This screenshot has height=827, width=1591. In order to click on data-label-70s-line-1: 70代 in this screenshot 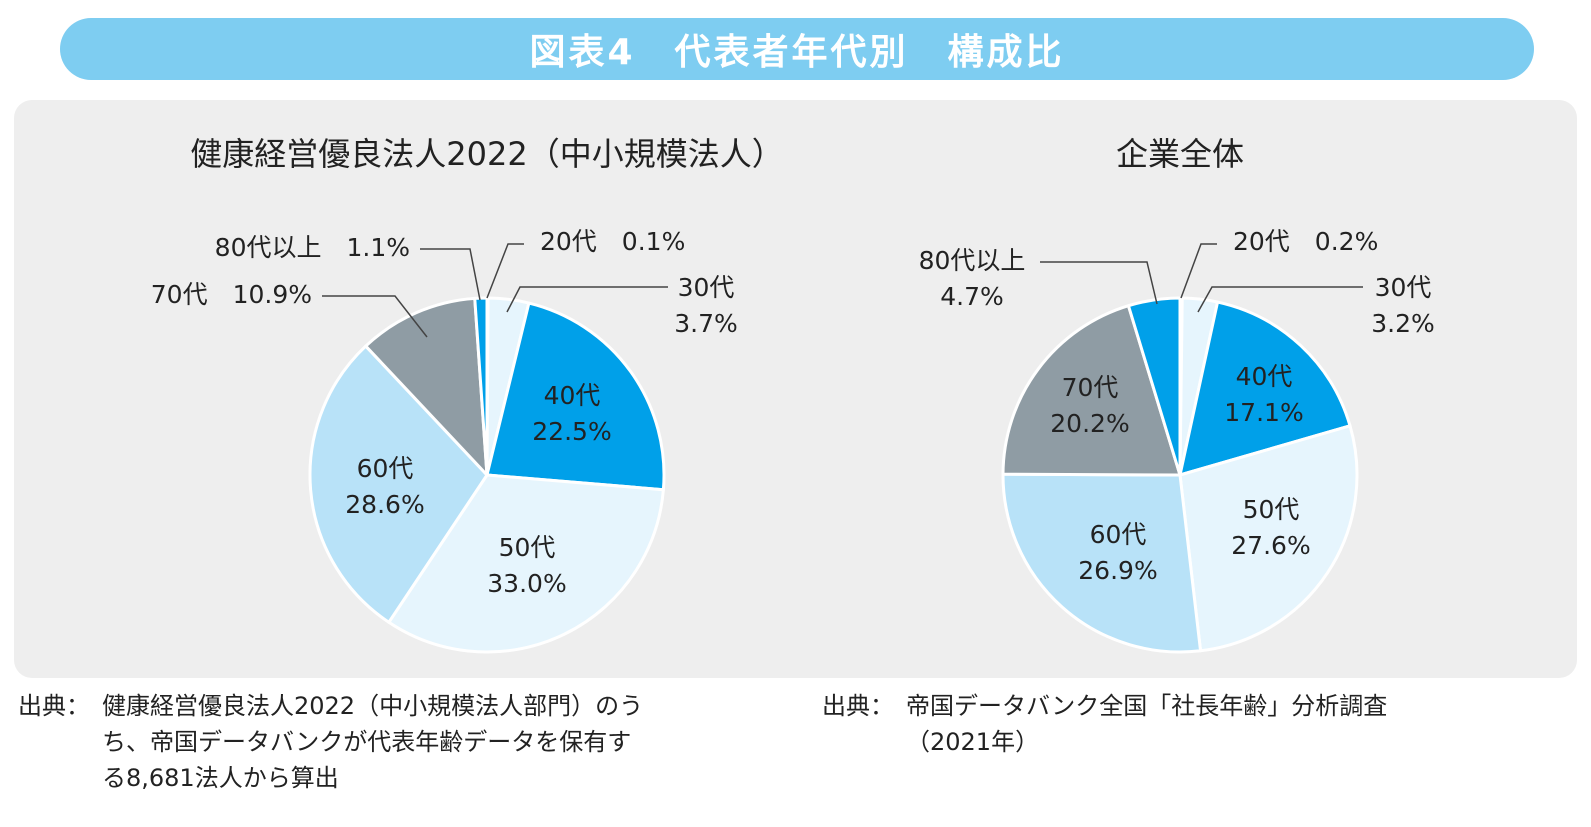, I will do `click(1090, 387)`.